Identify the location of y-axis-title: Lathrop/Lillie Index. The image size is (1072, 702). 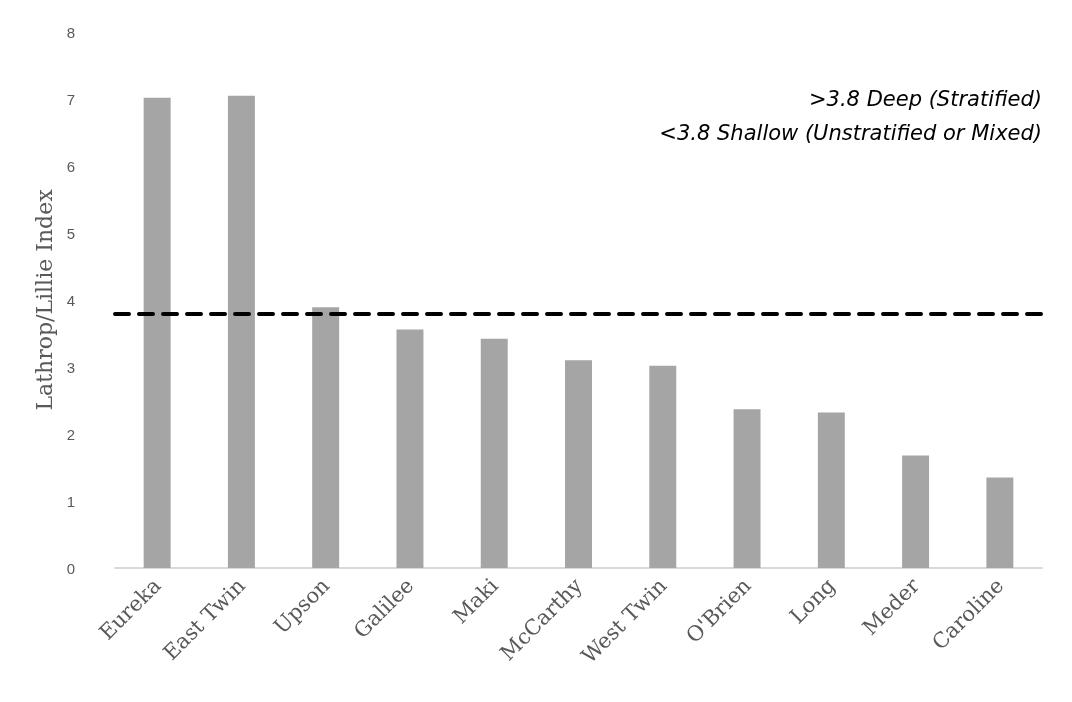
(45, 299).